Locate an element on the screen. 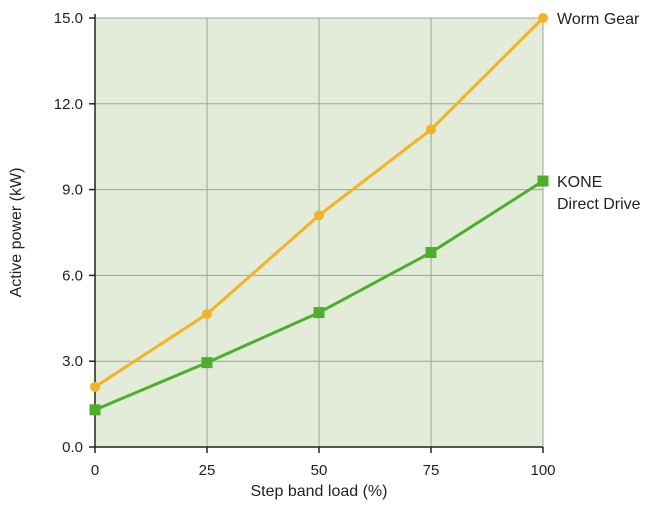 The width and height of the screenshot is (667, 524). series-label: KONE Direct Drive is located at coordinates (599, 193).